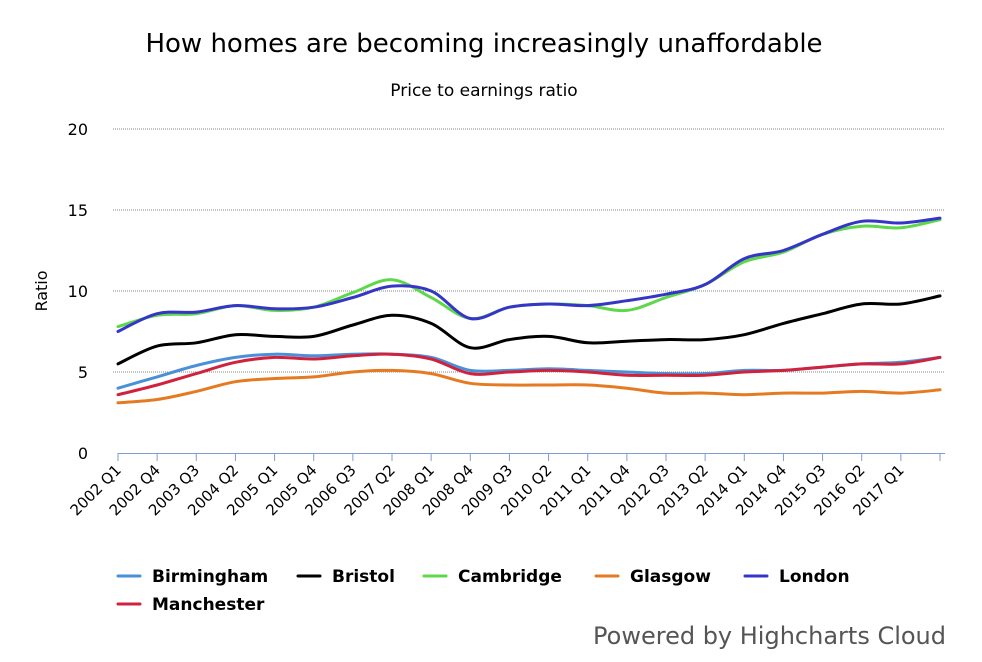 The height and width of the screenshot is (662, 982). I want to click on y-tick-label: 20, so click(78, 129).